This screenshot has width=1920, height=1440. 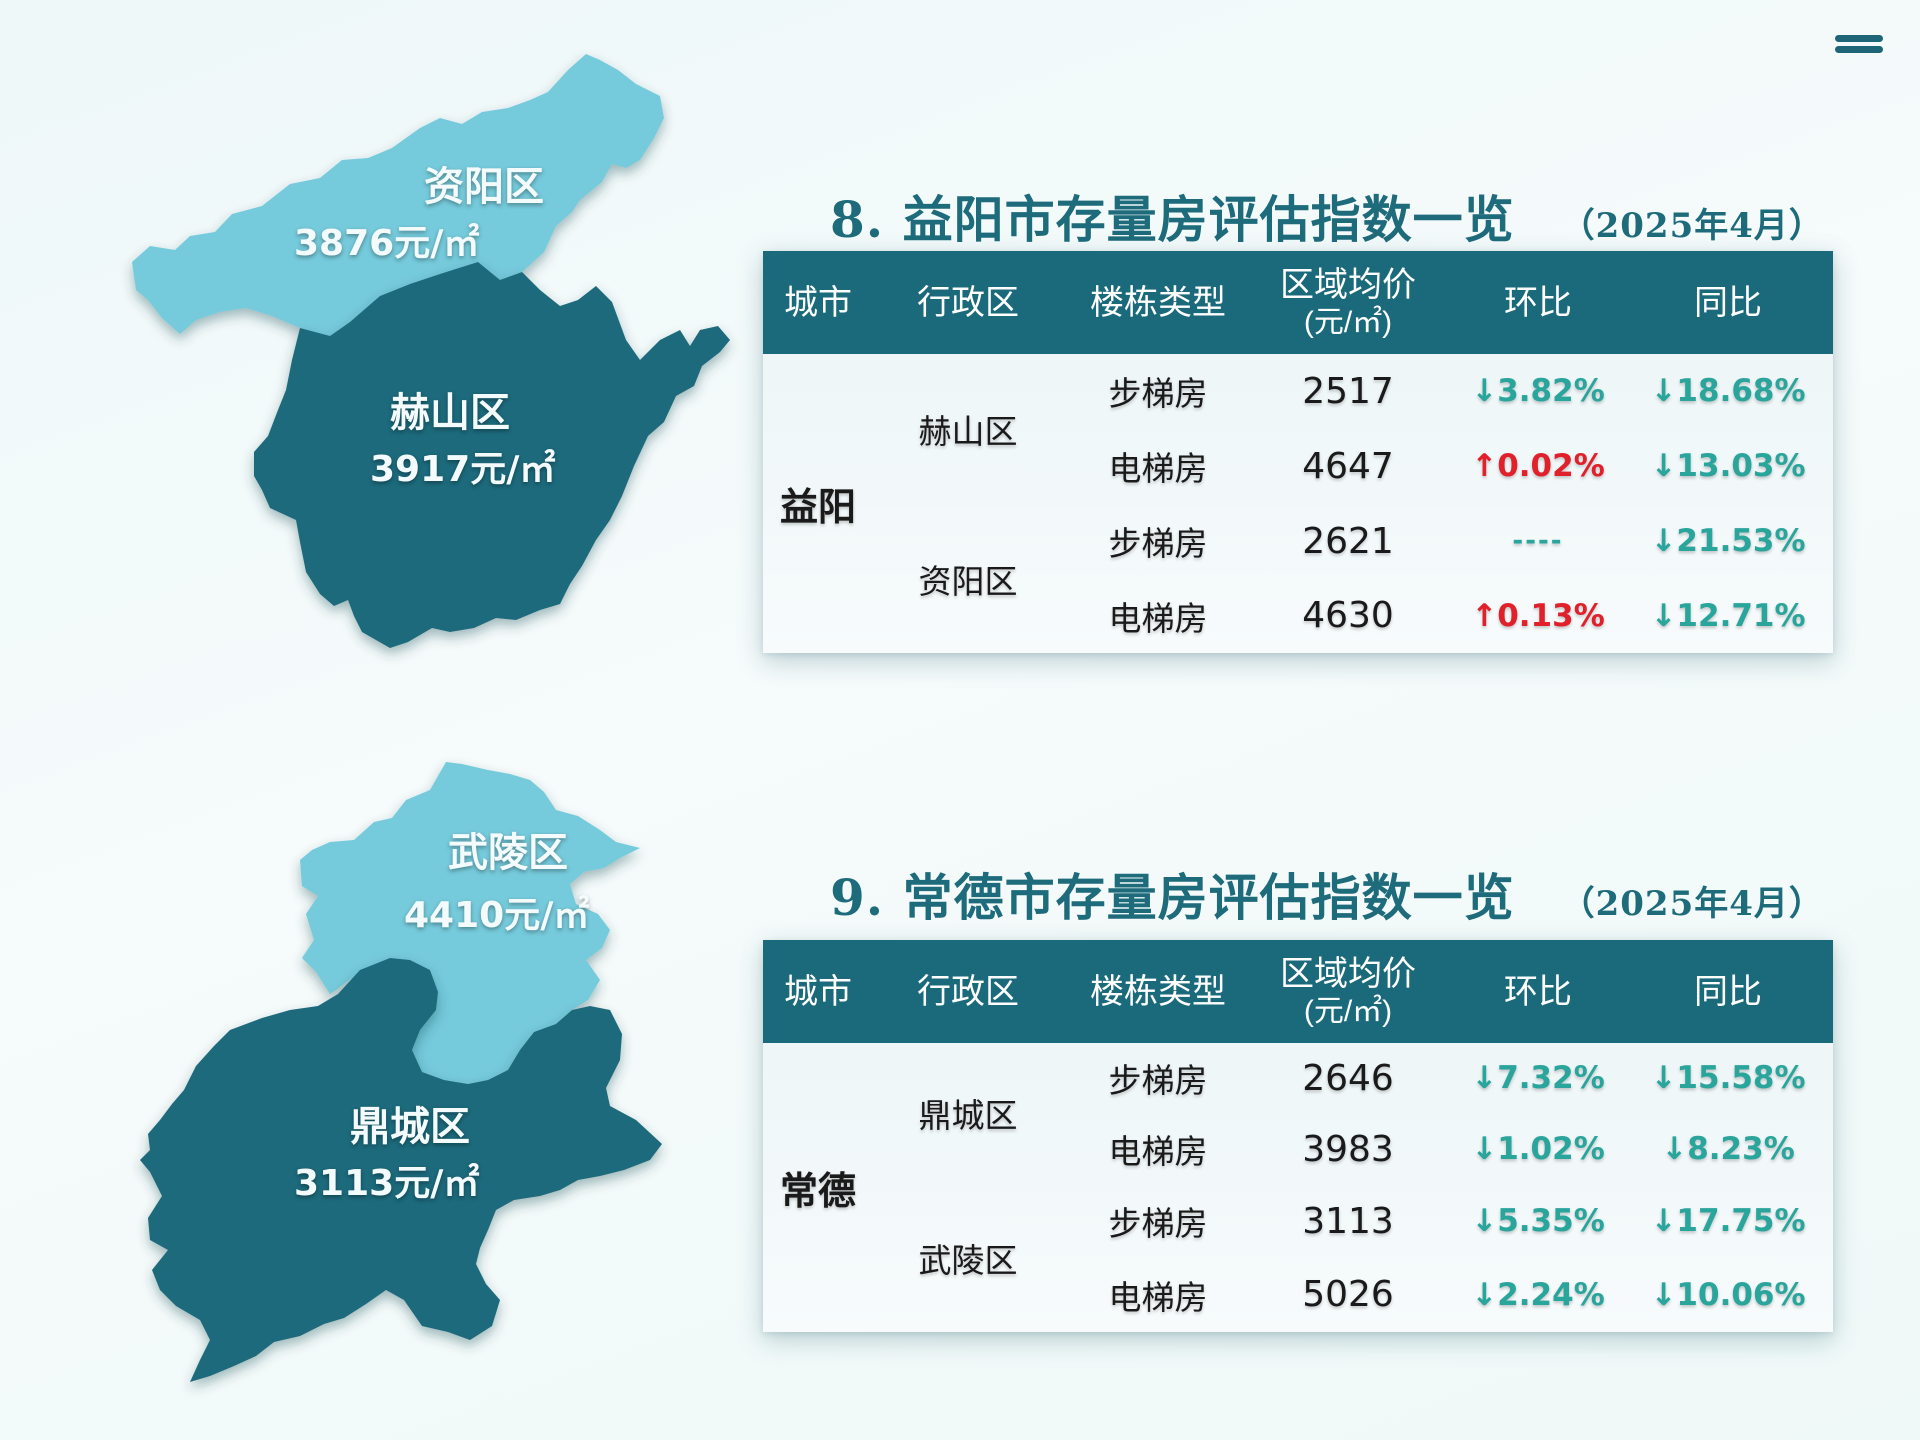 I want to click on table1-row3-type: 步梯房, so click(x=1158, y=543).